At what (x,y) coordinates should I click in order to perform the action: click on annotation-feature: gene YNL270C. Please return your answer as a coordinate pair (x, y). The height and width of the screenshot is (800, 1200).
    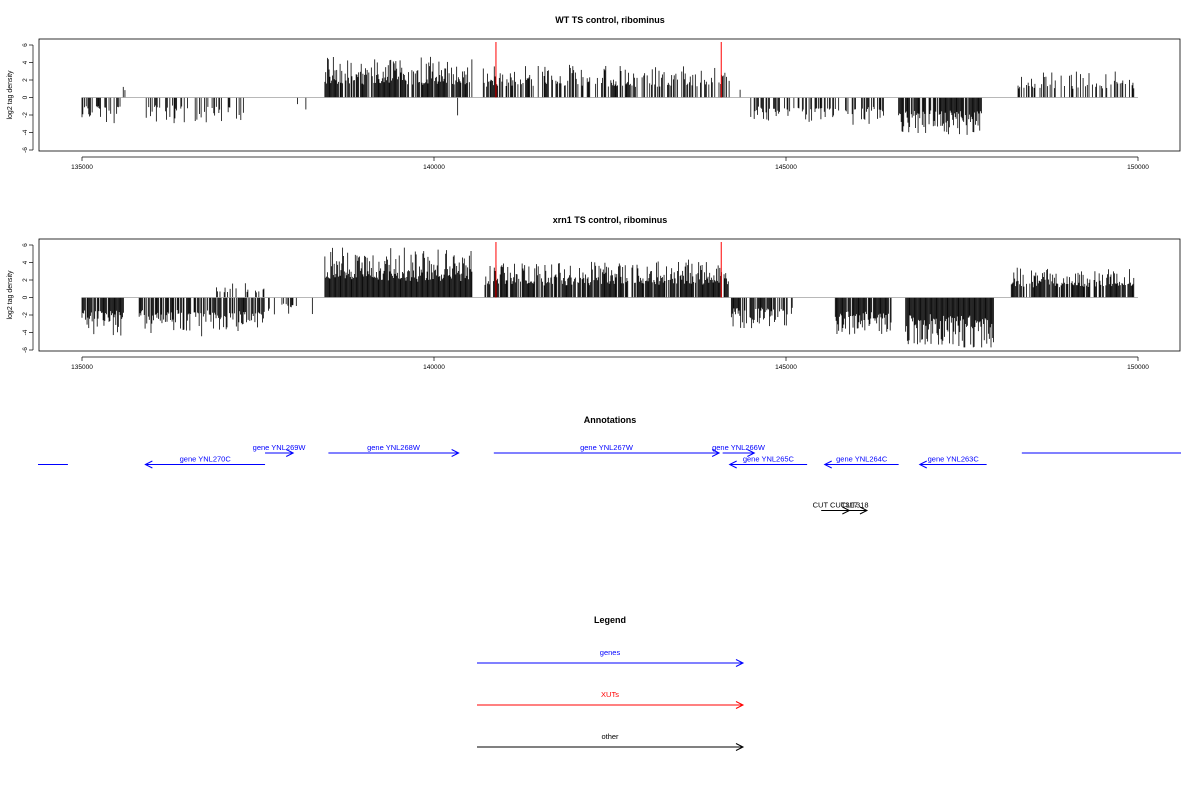
    Looking at the image, I should click on (205, 462).